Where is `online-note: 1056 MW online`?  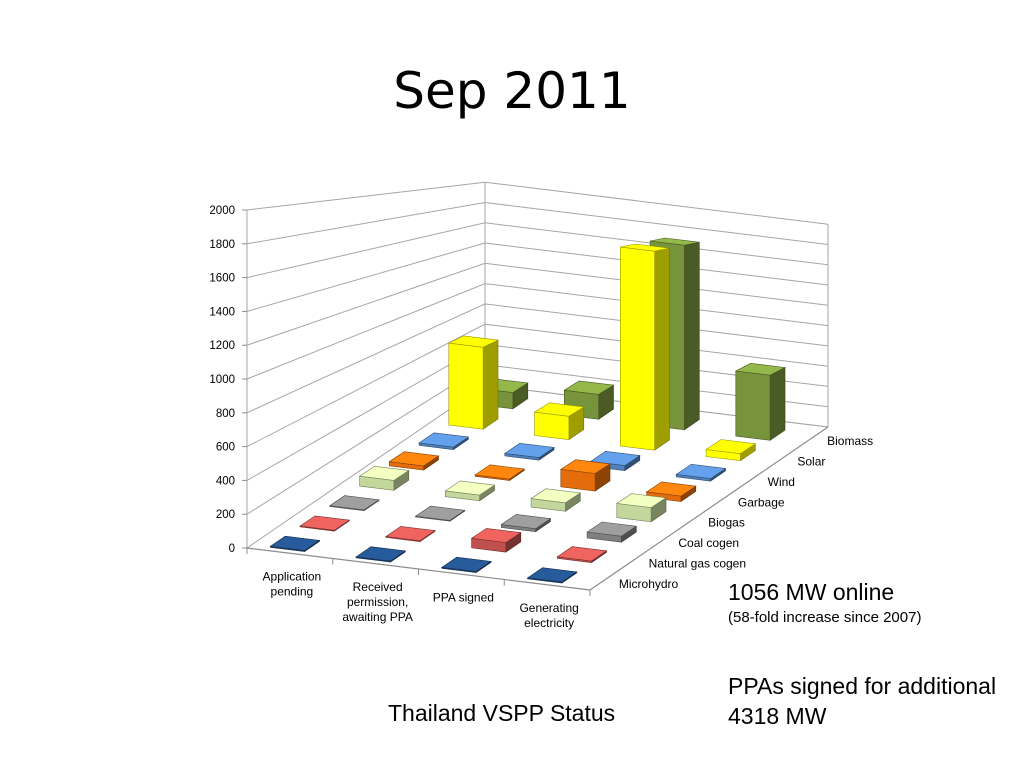
online-note: 1056 MW online is located at coordinates (811, 592).